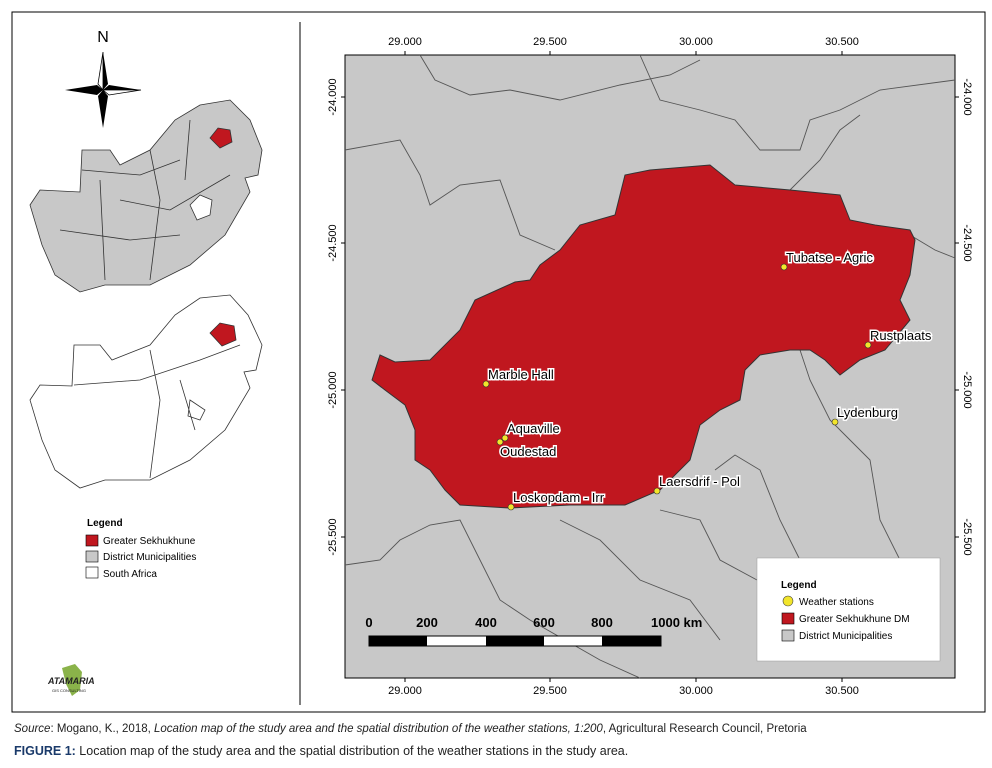 The image size is (992, 768). What do you see at coordinates (45, 751) in the screenshot?
I see `caption-label: FIGURE 1:` at bounding box center [45, 751].